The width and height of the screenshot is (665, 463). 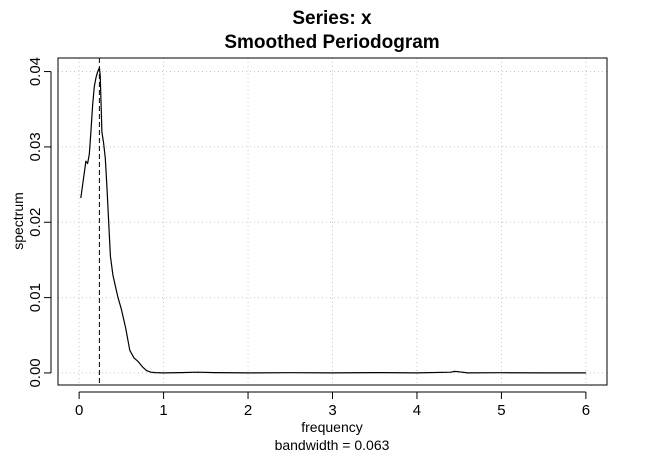 What do you see at coordinates (331, 427) in the screenshot?
I see `x-axis-label: frequency` at bounding box center [331, 427].